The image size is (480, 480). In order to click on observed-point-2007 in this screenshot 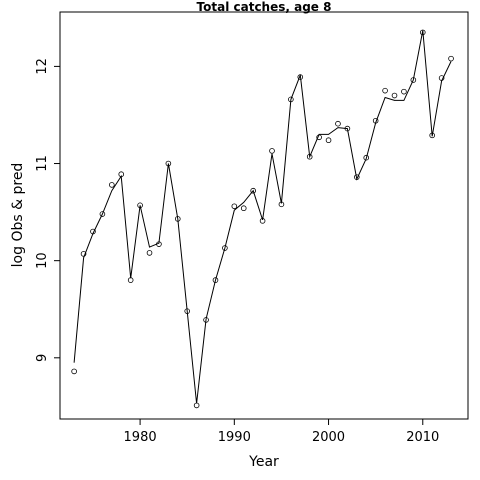, I will do `click(394, 95)`.